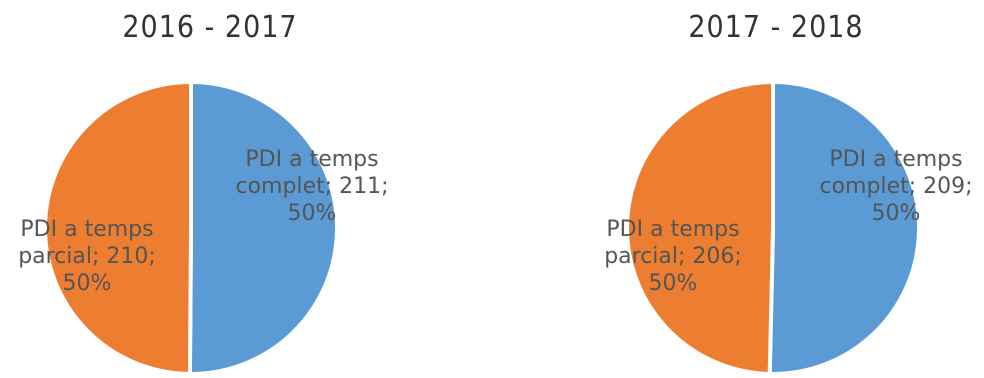  Describe the element at coordinates (895, 186) in the screenshot. I see `data-label-complet: PDI a temps complet; 209; 50%` at that location.